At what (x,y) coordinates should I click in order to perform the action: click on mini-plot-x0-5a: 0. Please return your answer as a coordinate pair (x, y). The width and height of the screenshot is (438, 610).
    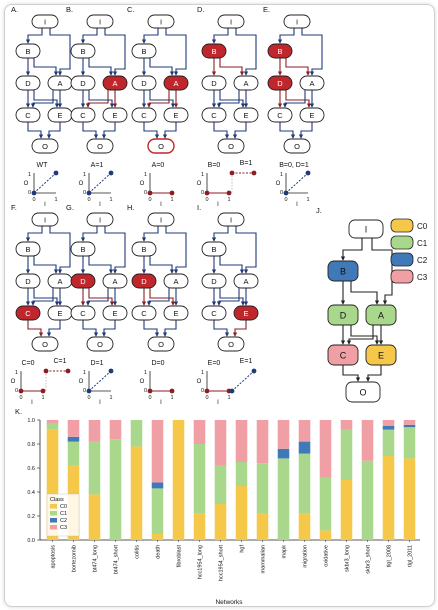
    Looking at the image, I should click on (20, 398).